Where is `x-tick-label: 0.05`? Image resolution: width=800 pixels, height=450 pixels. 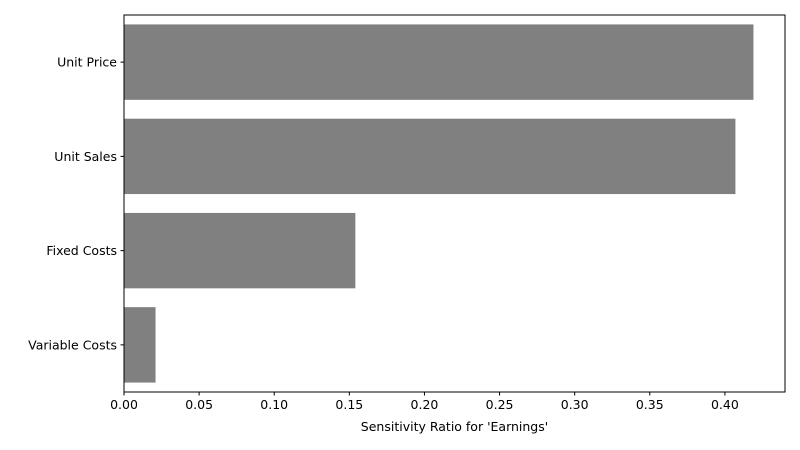
x-tick-label: 0.05 is located at coordinates (199, 404).